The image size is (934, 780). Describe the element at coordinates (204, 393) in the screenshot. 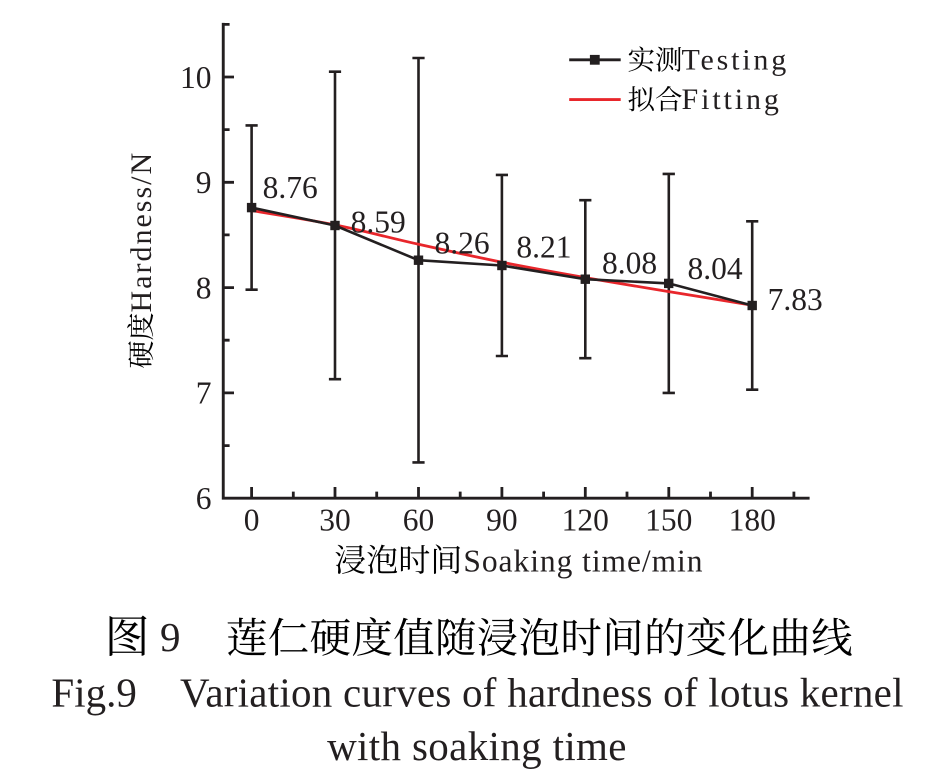

I see `svg-text: 7` at that location.